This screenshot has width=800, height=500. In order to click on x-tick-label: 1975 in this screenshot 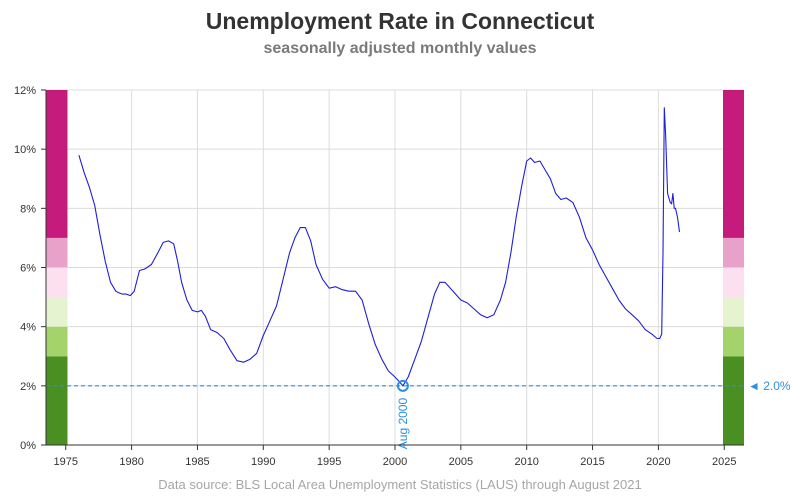, I will do `click(66, 462)`.